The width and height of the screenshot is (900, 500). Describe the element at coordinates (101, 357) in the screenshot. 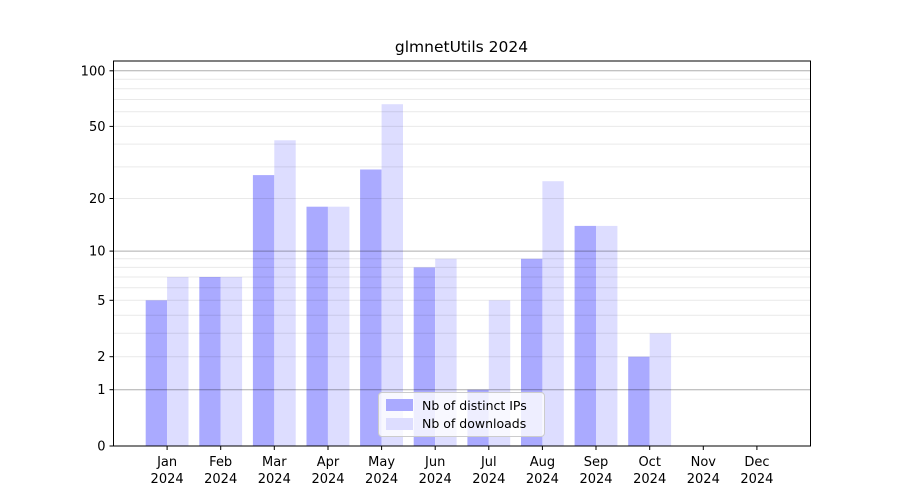

I see `y-tick-label: 2` at that location.